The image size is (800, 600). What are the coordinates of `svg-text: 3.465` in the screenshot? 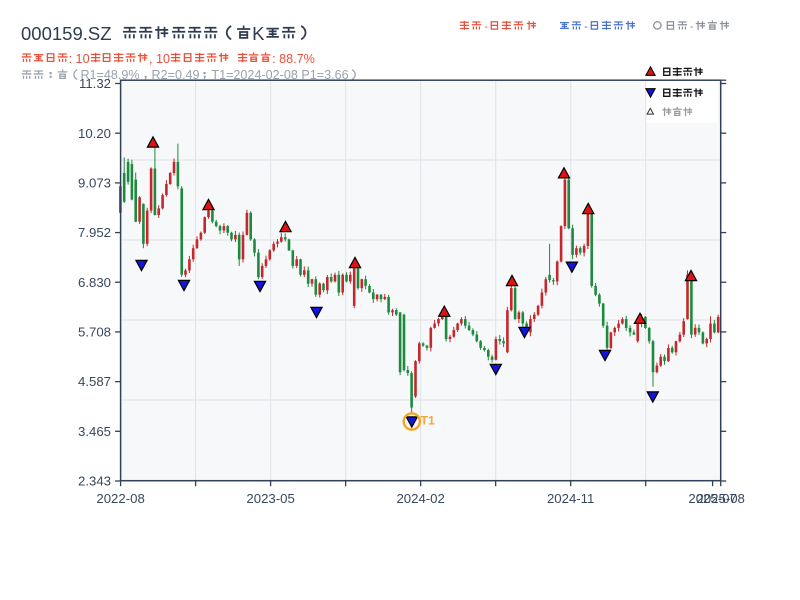 It's located at (94, 431).